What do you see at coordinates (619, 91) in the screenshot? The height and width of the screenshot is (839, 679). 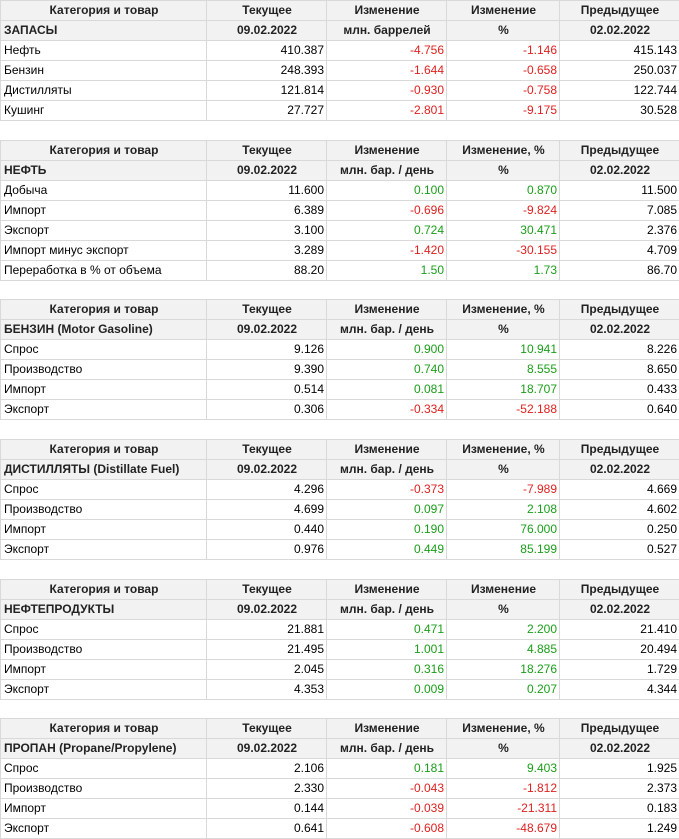 I see `cell-previous: 122.744` at bounding box center [619, 91].